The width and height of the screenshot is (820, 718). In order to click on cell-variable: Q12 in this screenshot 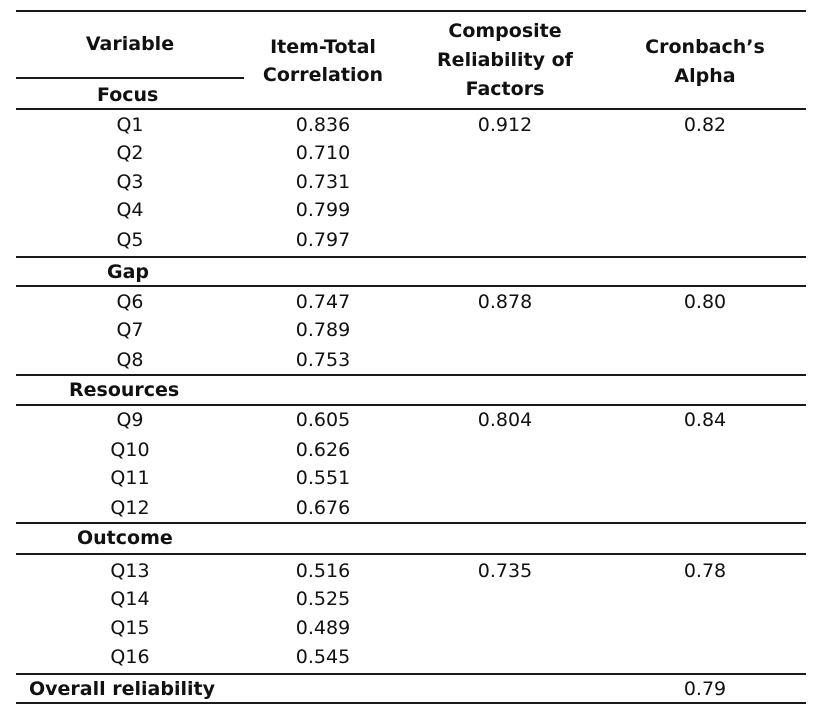, I will do `click(130, 508)`.